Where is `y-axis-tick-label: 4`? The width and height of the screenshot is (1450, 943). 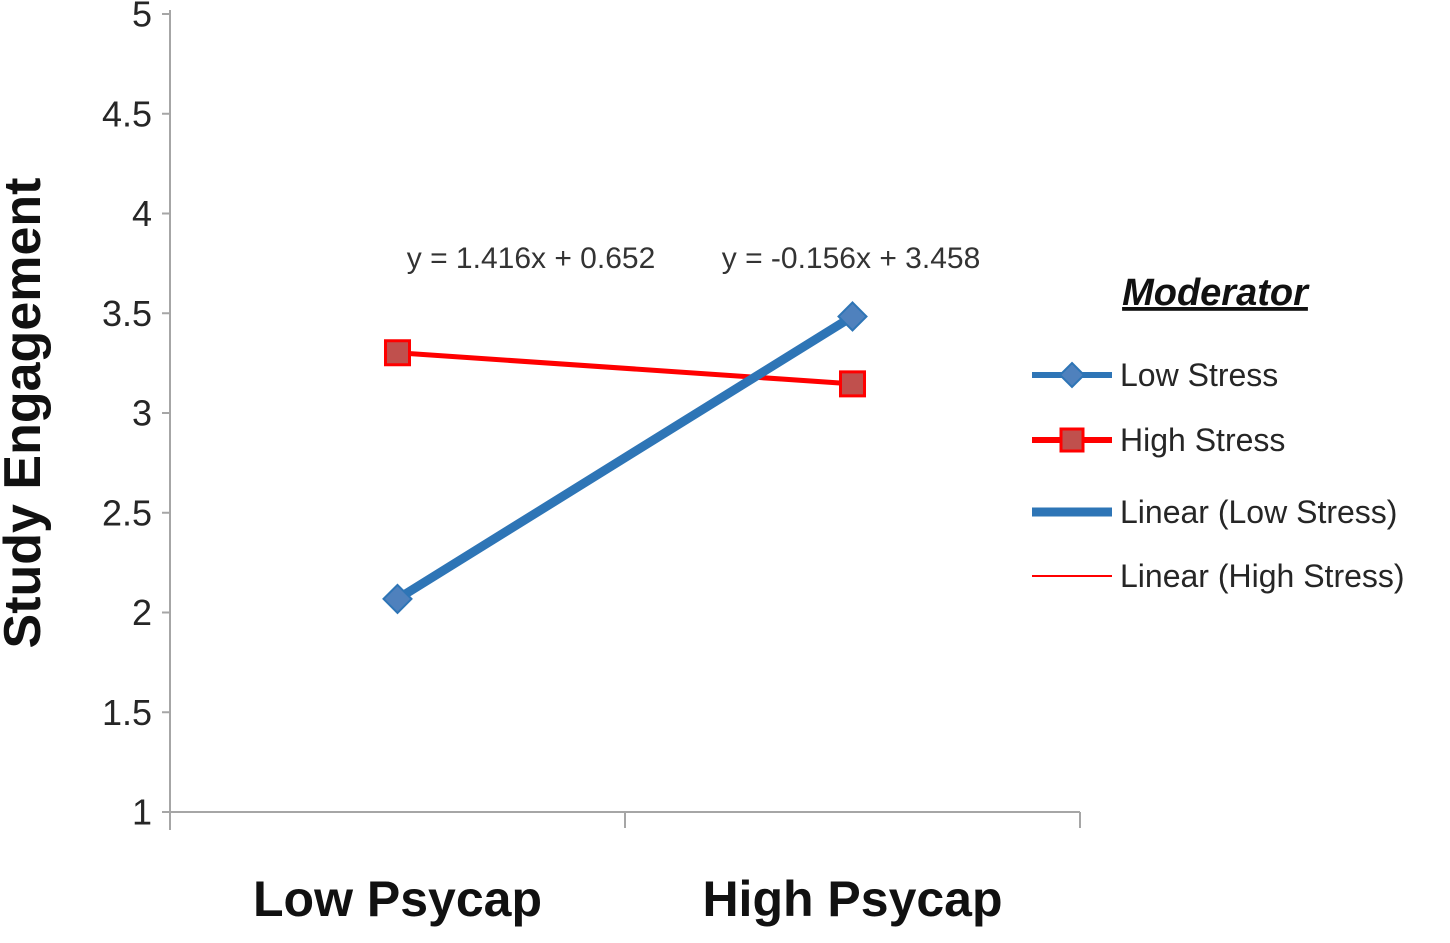
y-axis-tick-label: 4 is located at coordinates (142, 213).